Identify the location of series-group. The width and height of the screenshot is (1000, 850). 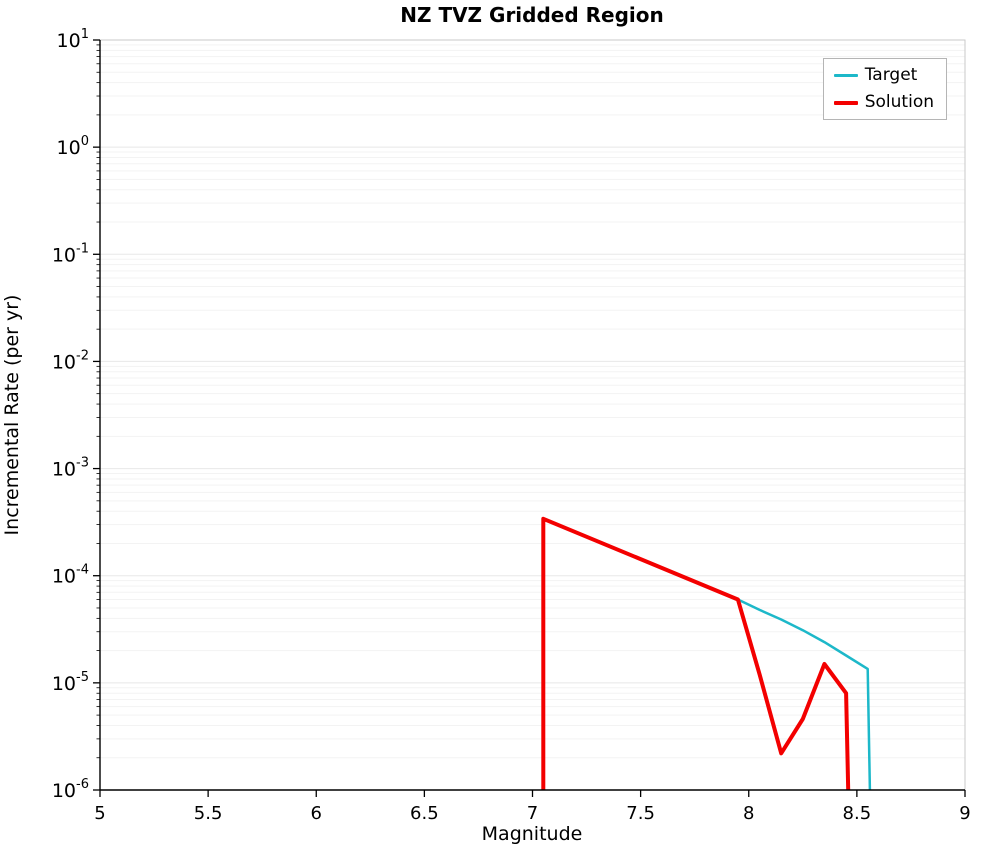
(706, 653).